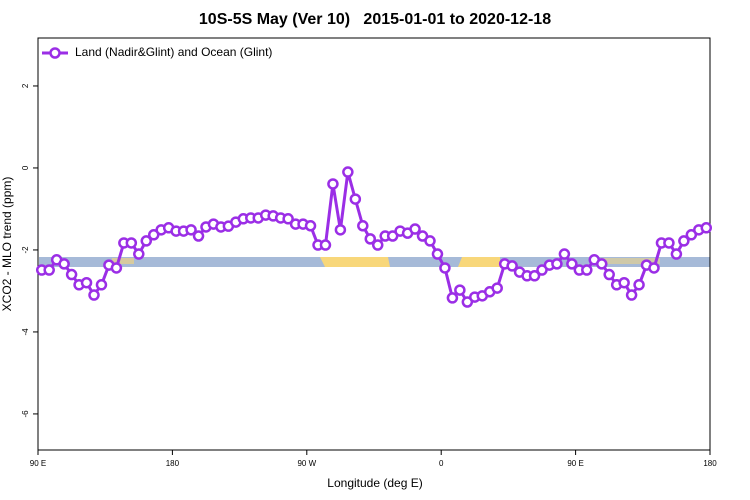 The height and width of the screenshot is (500, 750). I want to click on y-tick-label: -2, so click(25, 250).